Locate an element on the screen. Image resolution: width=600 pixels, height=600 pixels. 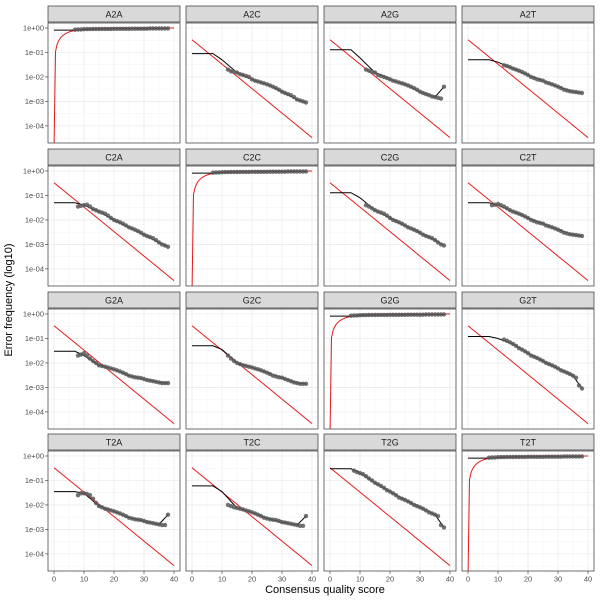
facet-strip-label: A2A is located at coordinates (113, 15).